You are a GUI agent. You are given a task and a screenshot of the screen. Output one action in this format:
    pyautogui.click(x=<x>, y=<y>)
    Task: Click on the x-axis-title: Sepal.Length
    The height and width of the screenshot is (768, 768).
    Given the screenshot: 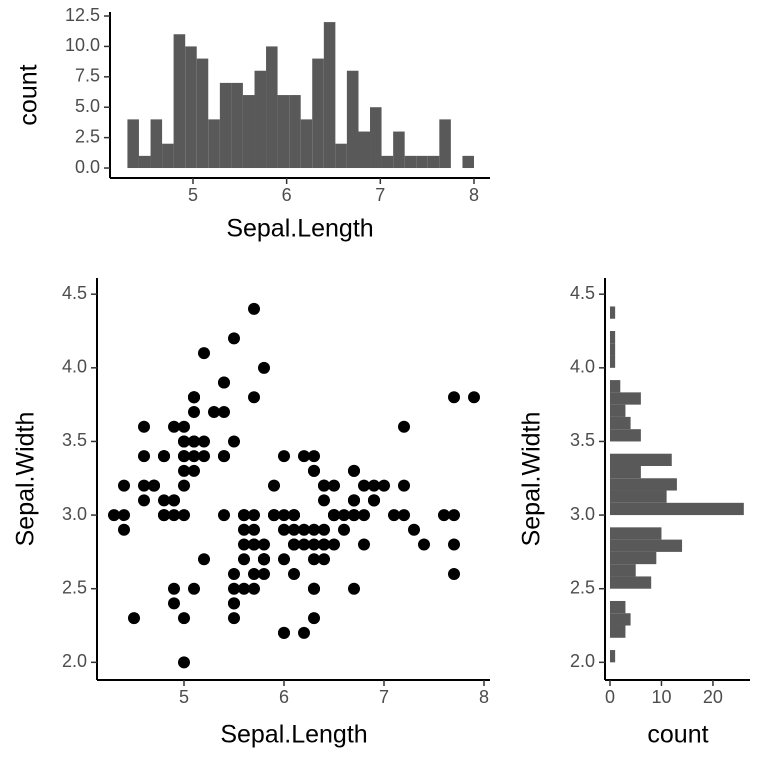 What is the action you would take?
    pyautogui.click(x=293, y=735)
    